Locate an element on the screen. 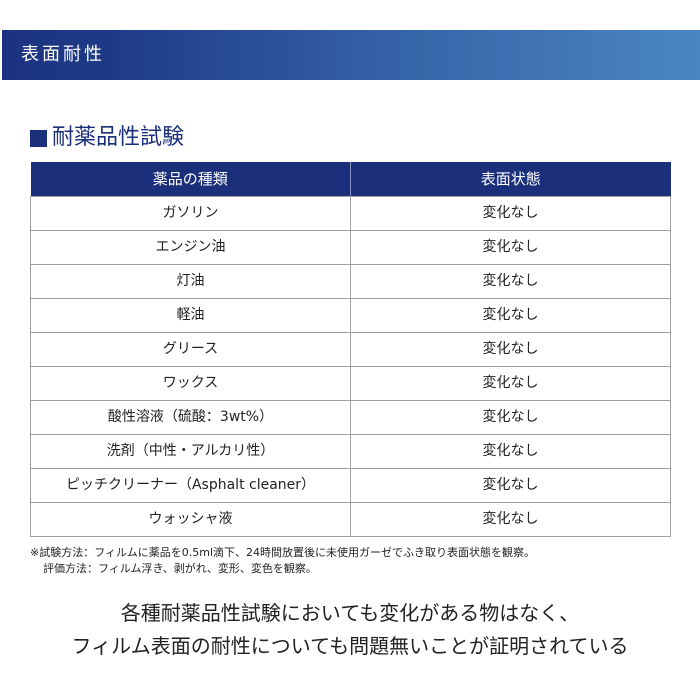 The image size is (700, 700). square-bullet-icon is located at coordinates (38, 138).